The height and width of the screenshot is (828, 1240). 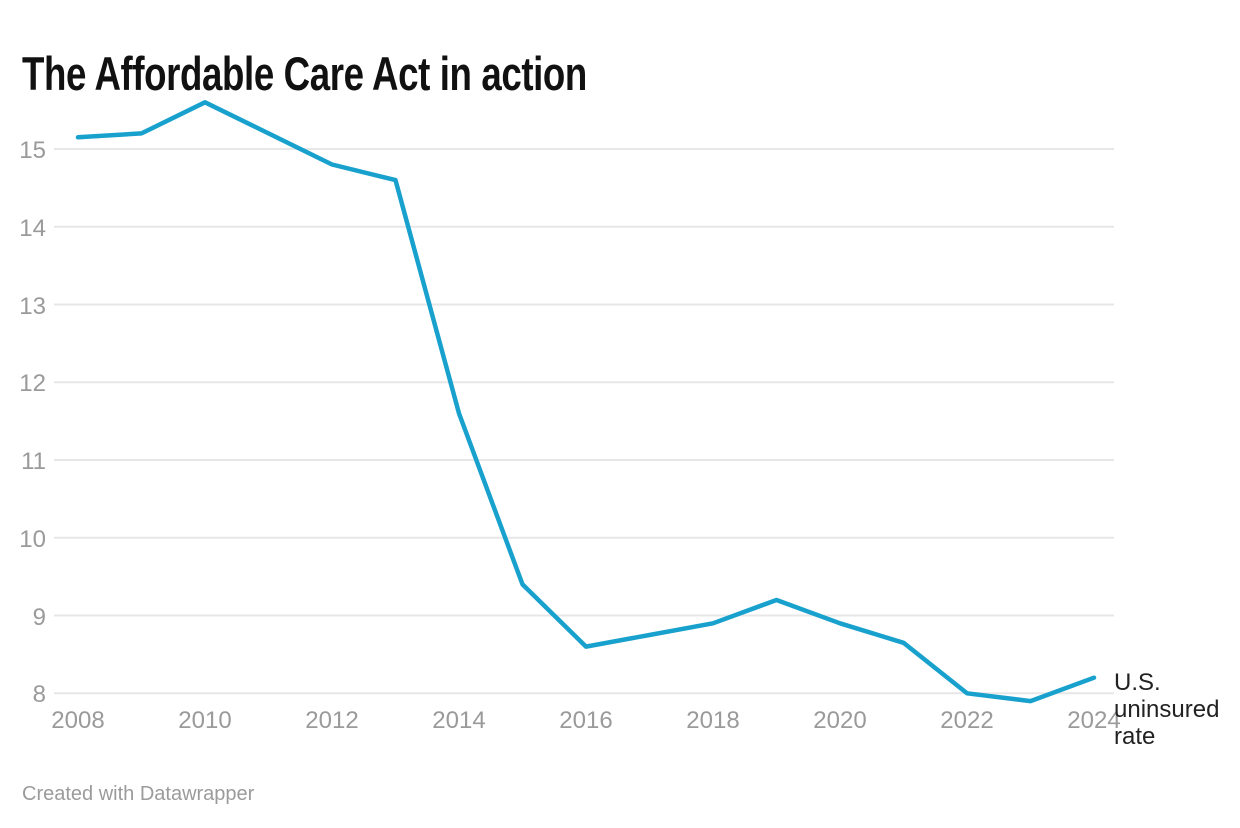 I want to click on x-axis-tick-label: 2024, so click(x=1094, y=720).